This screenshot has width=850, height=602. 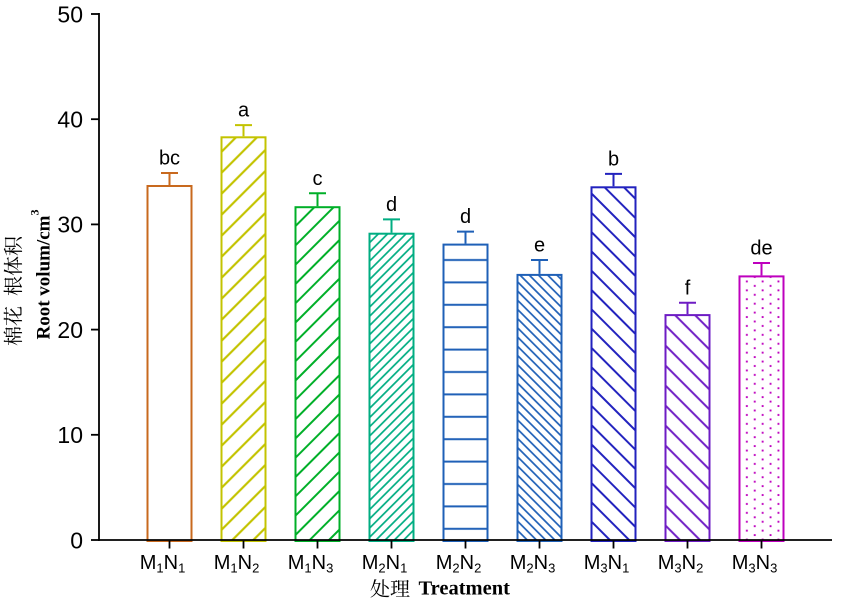 What do you see at coordinates (70, 435) in the screenshot?
I see `svg-text: 10` at bounding box center [70, 435].